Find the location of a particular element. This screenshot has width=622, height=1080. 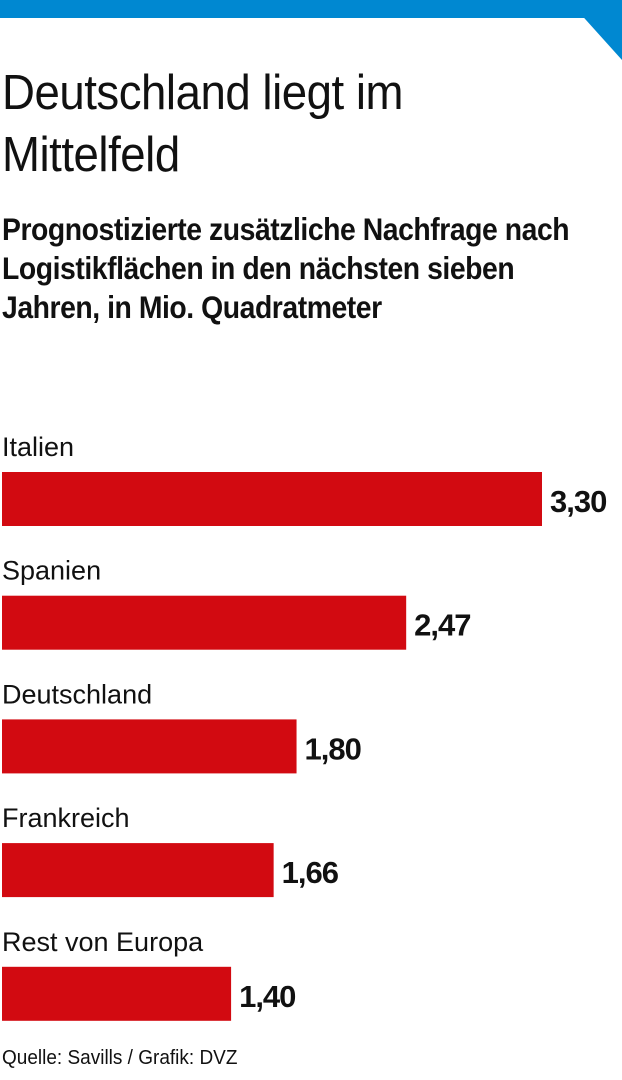

bar-group: Deutschland 1,80 is located at coordinates (182, 726).